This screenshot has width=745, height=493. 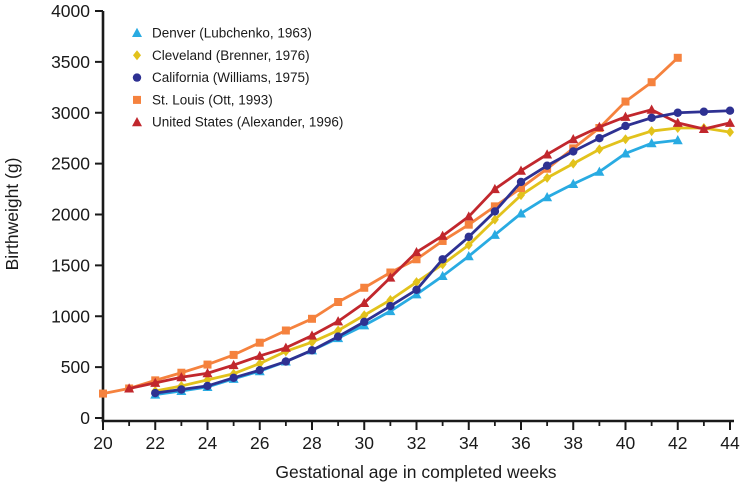 I want to click on x-tick-label: 24, so click(x=208, y=443).